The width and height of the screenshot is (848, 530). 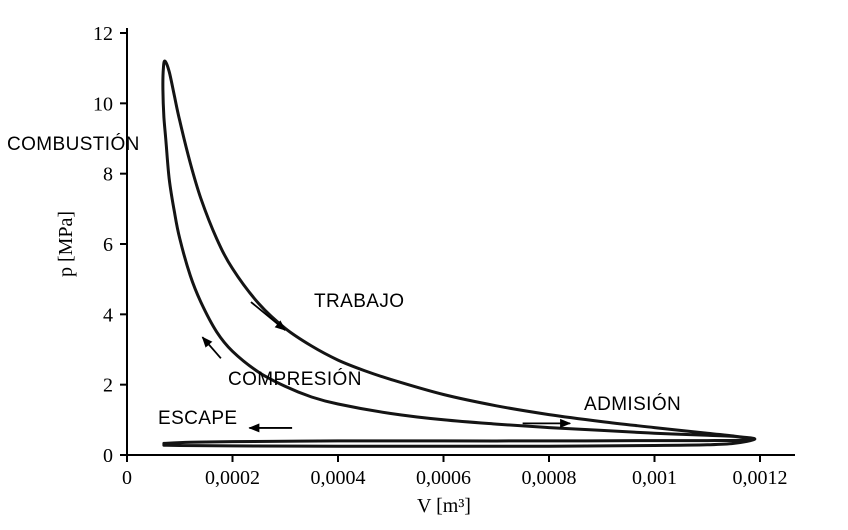 I want to click on label-admision: ADMISIÓN, so click(x=632, y=404).